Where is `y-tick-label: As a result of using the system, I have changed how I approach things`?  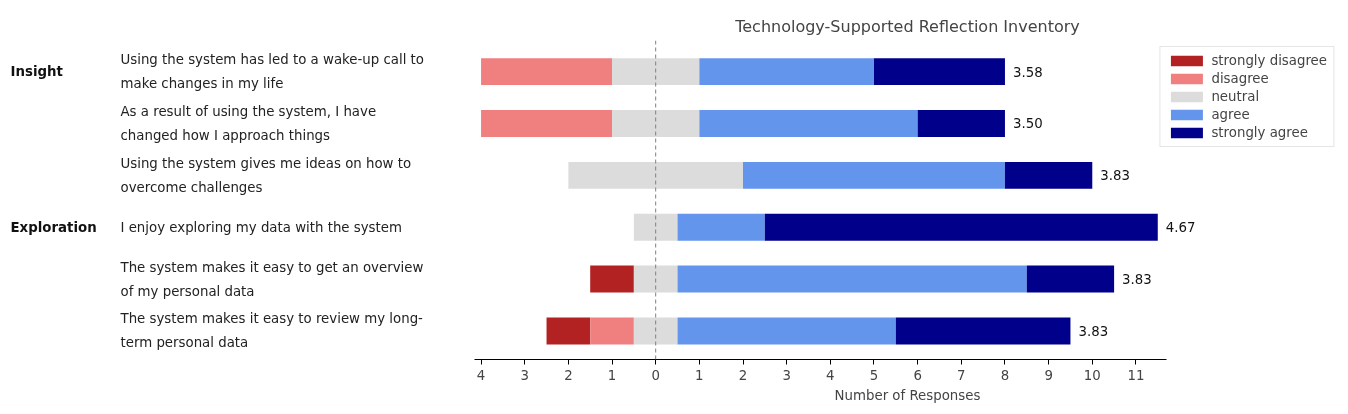
y-tick-label: As a result of using the system, I have changed how I approach things is located at coordinates (248, 123).